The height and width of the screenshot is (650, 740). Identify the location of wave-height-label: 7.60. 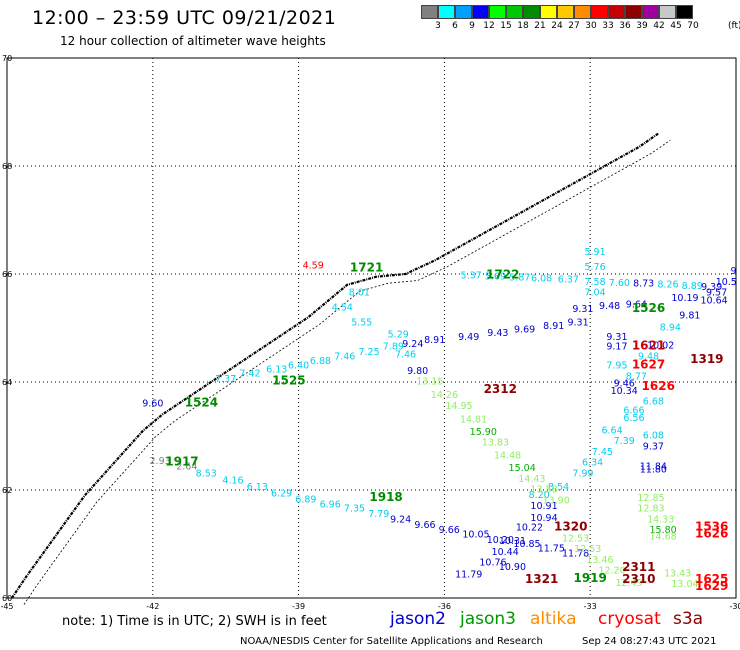
(619, 283).